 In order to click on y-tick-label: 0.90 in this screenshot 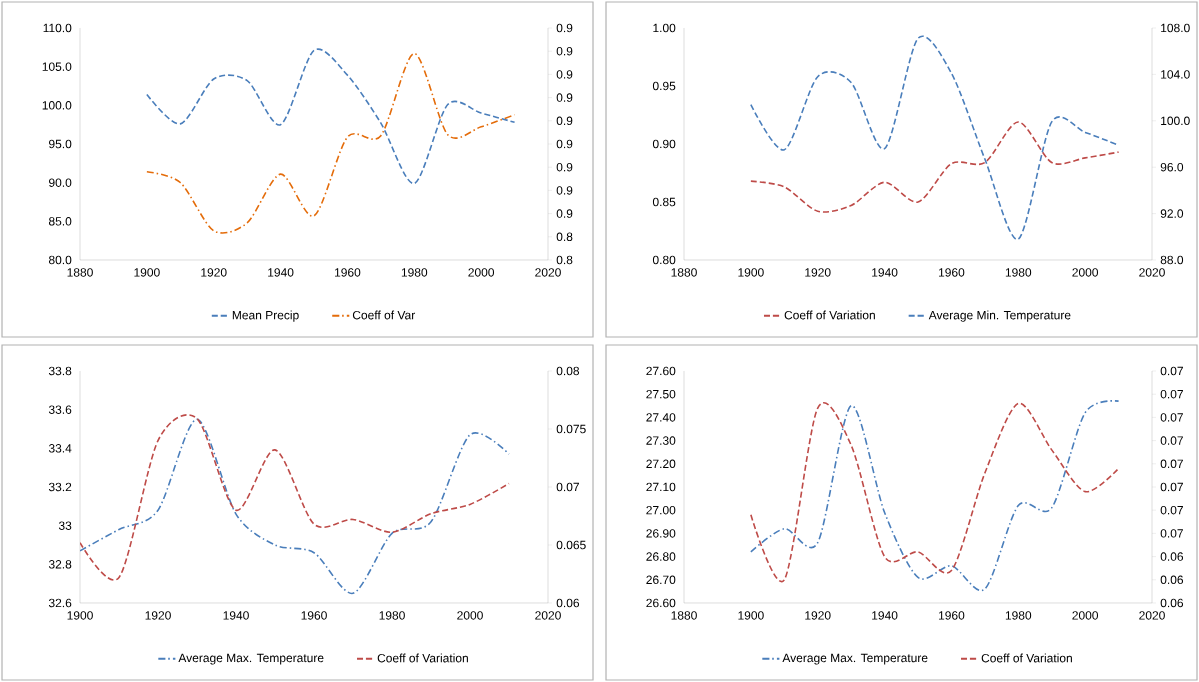, I will do `click(664, 144)`.